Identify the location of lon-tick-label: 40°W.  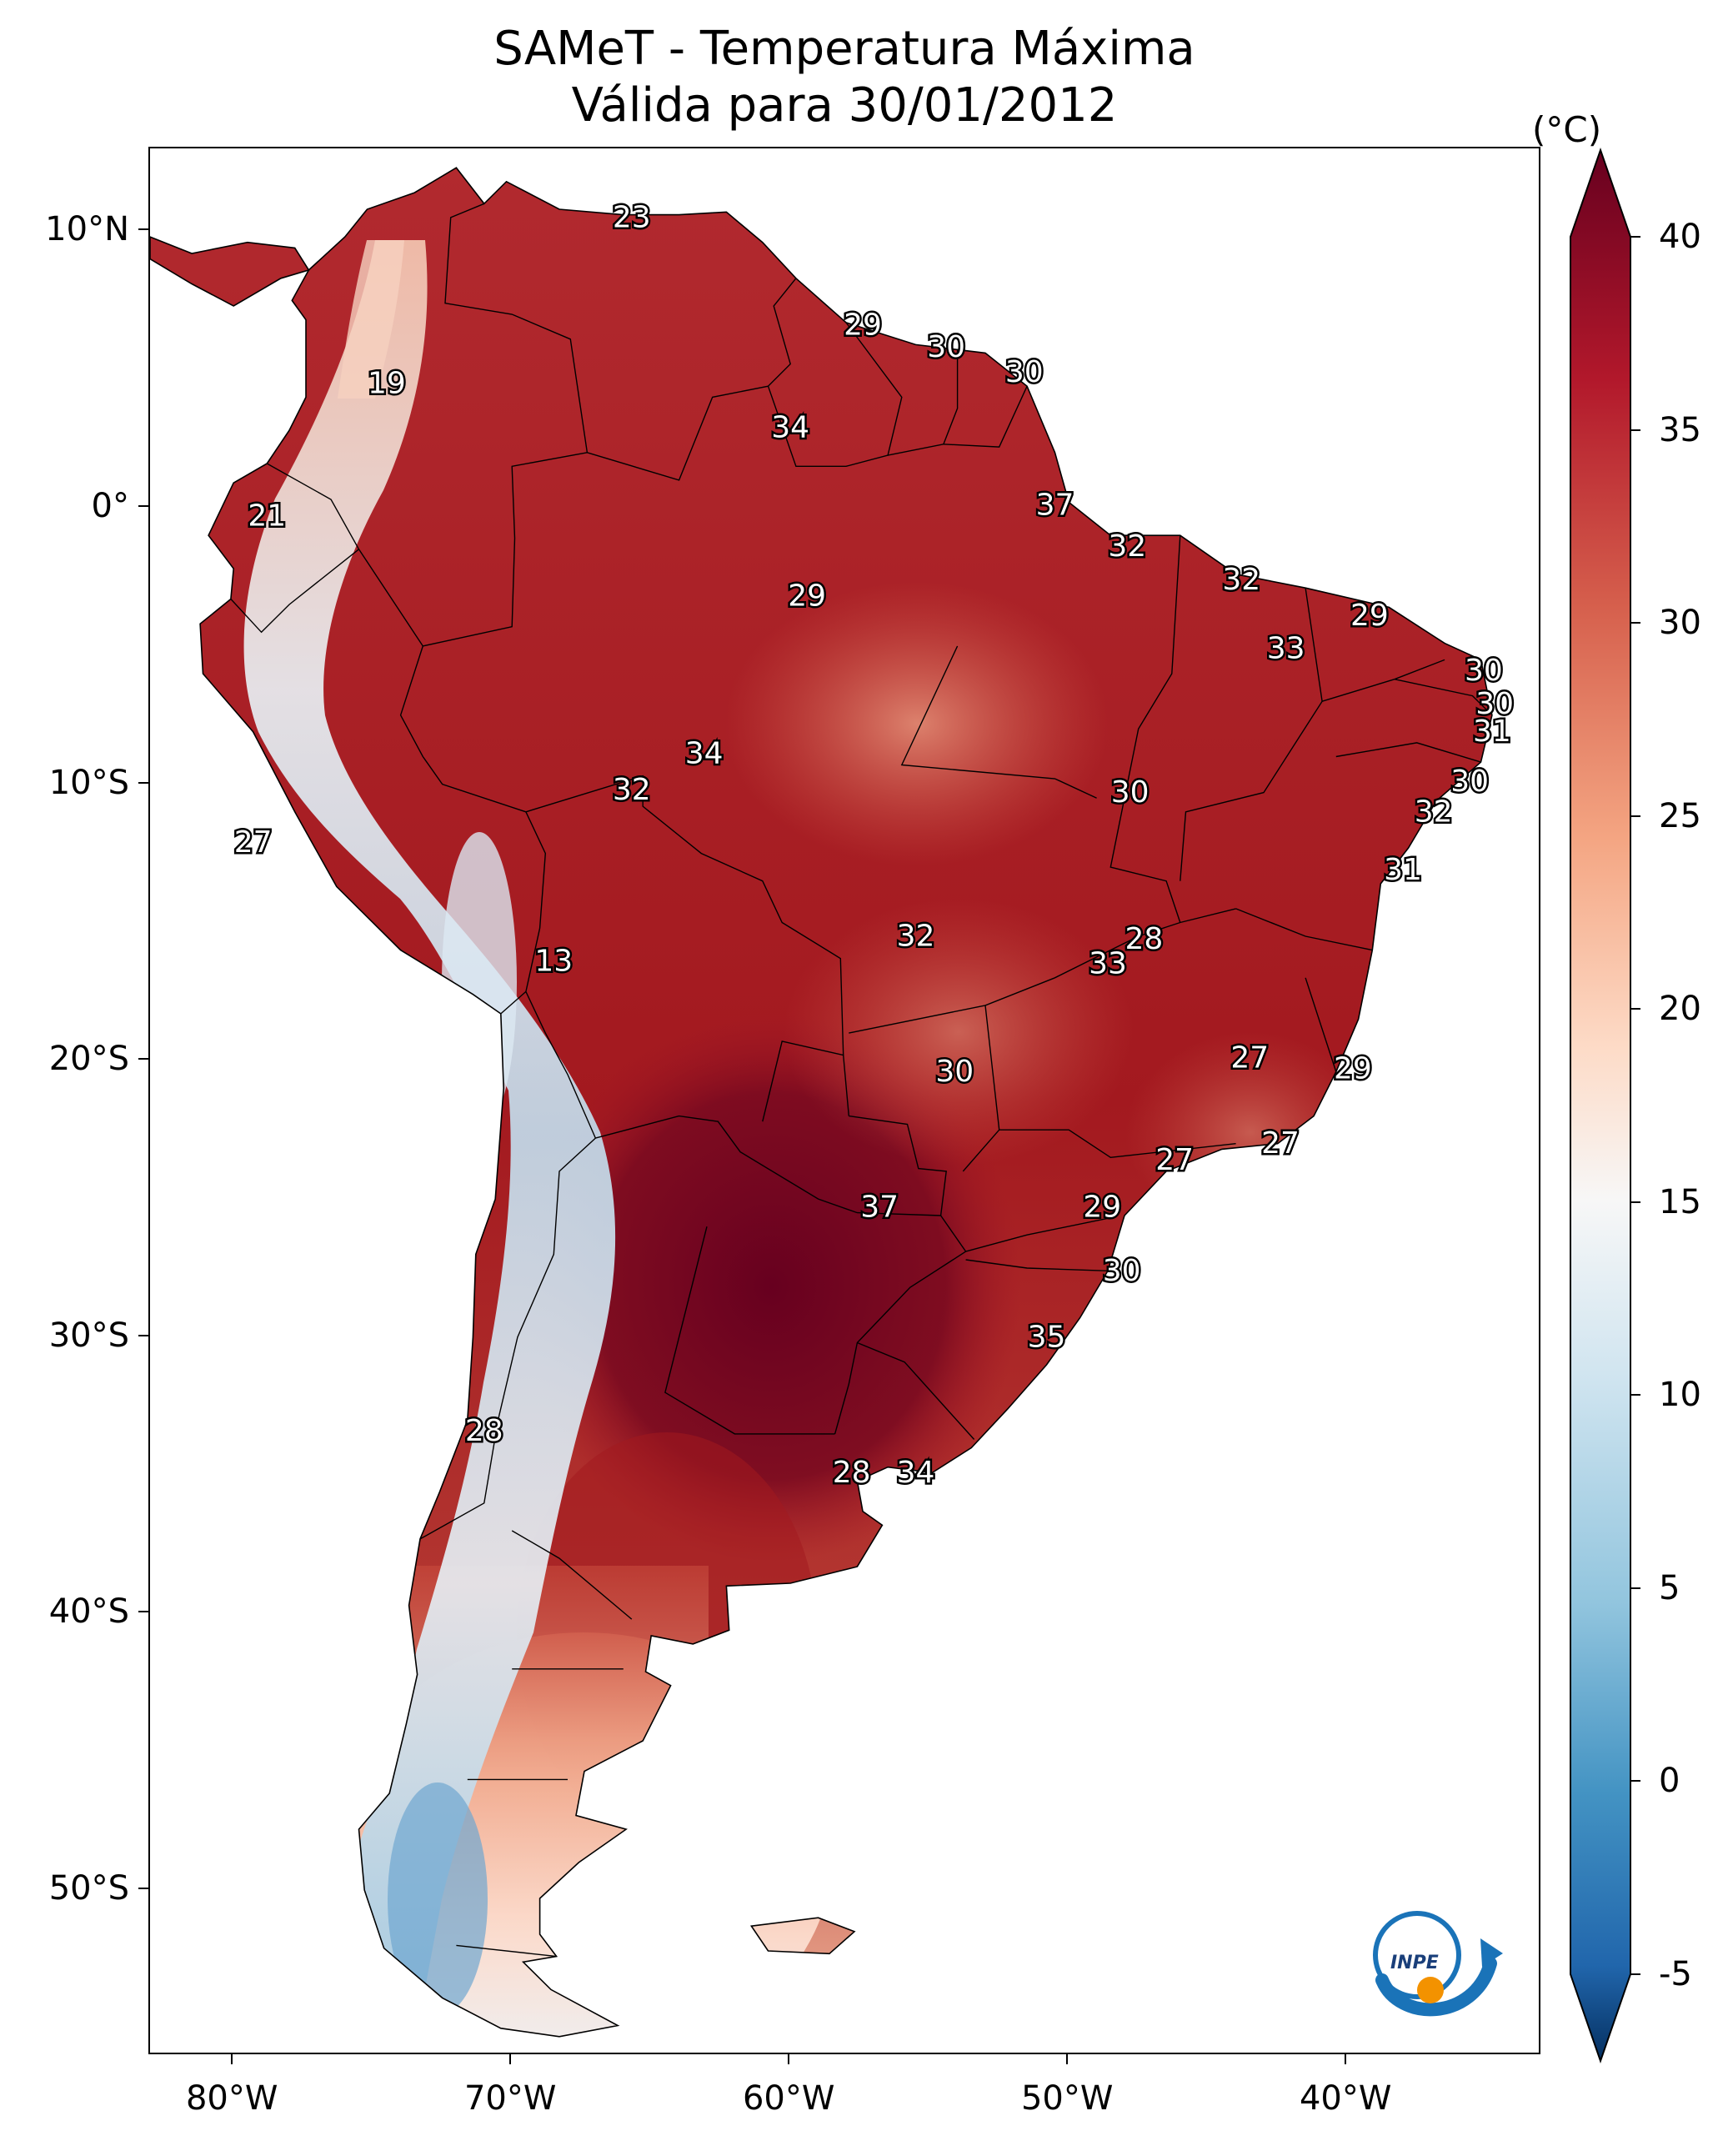
(1345, 2098).